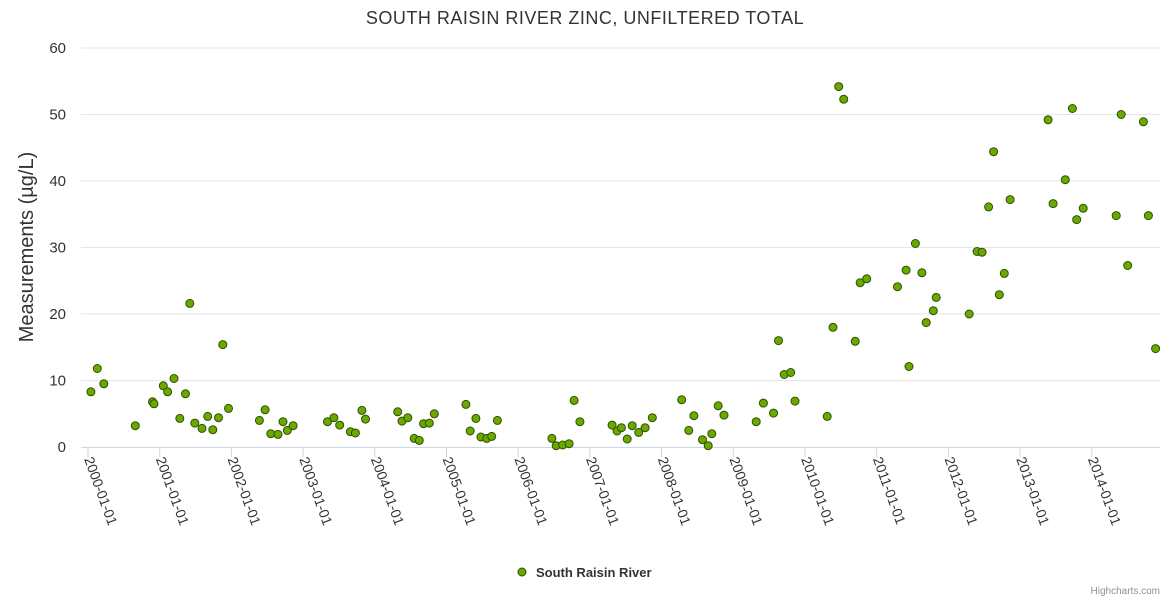 The width and height of the screenshot is (1170, 600). What do you see at coordinates (522, 572) in the screenshot?
I see `legend-marker-south-raisin-river` at bounding box center [522, 572].